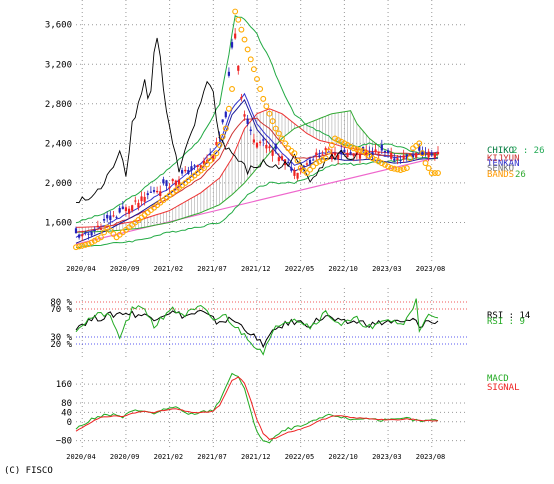  Describe the element at coordinates (64, 385) in the screenshot. I see `macd-ytick-0: 160` at that location.